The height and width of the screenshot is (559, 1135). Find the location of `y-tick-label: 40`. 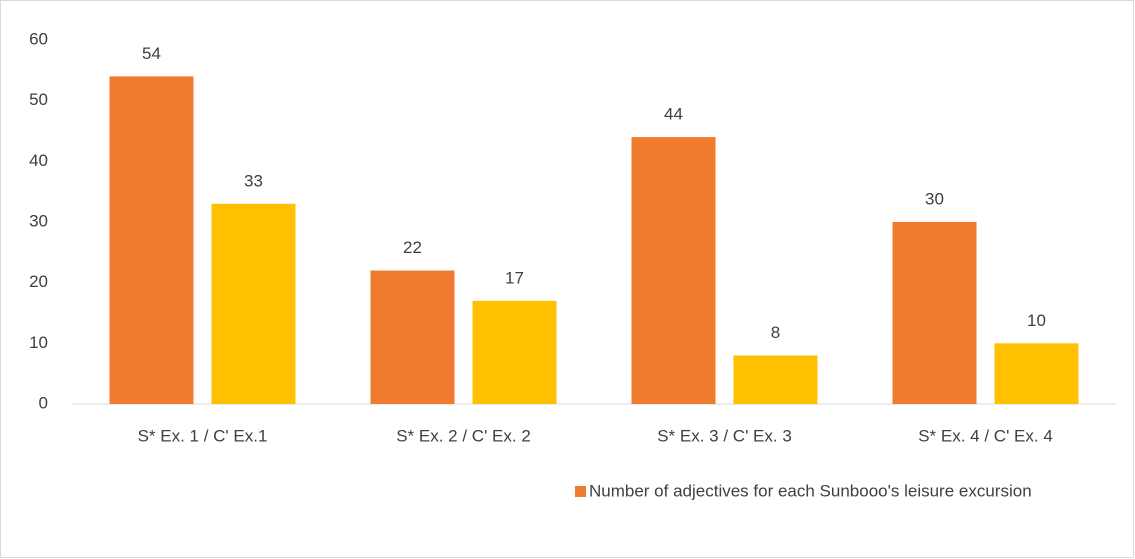

y-tick-label: 40 is located at coordinates (38, 160).